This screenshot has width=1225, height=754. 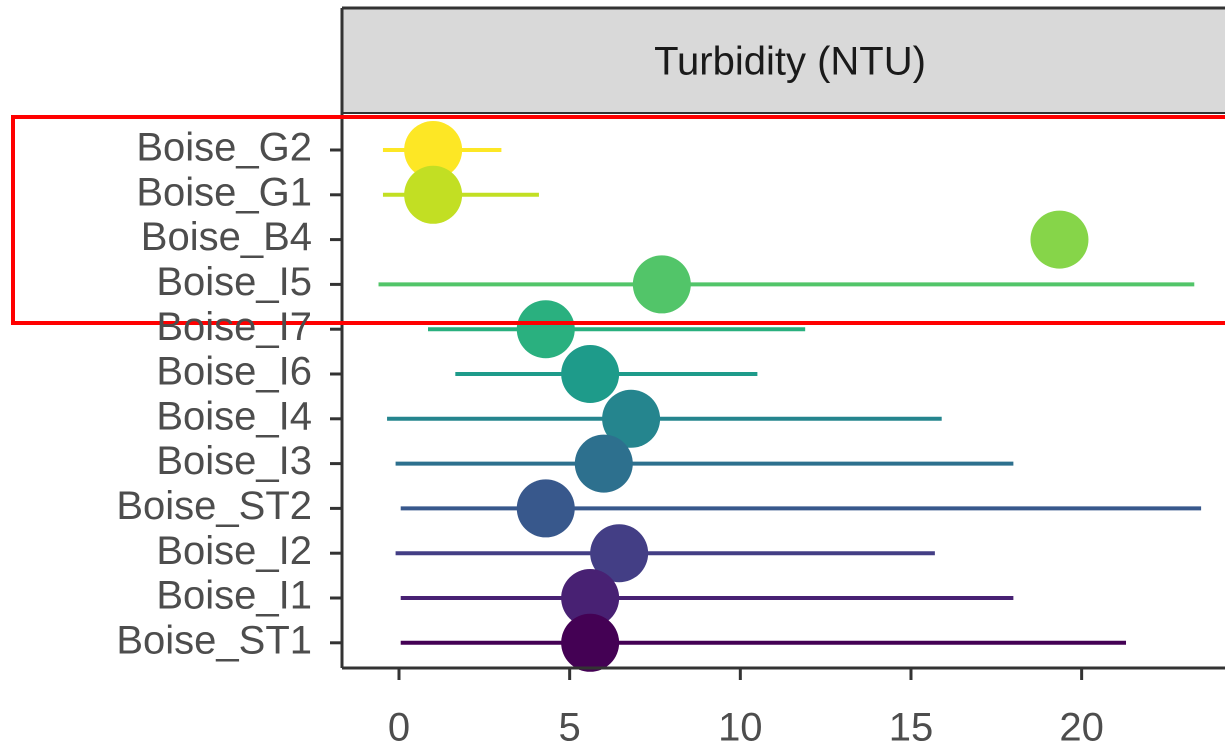 What do you see at coordinates (234, 461) in the screenshot?
I see `y-tick-label: Boise_I3` at bounding box center [234, 461].